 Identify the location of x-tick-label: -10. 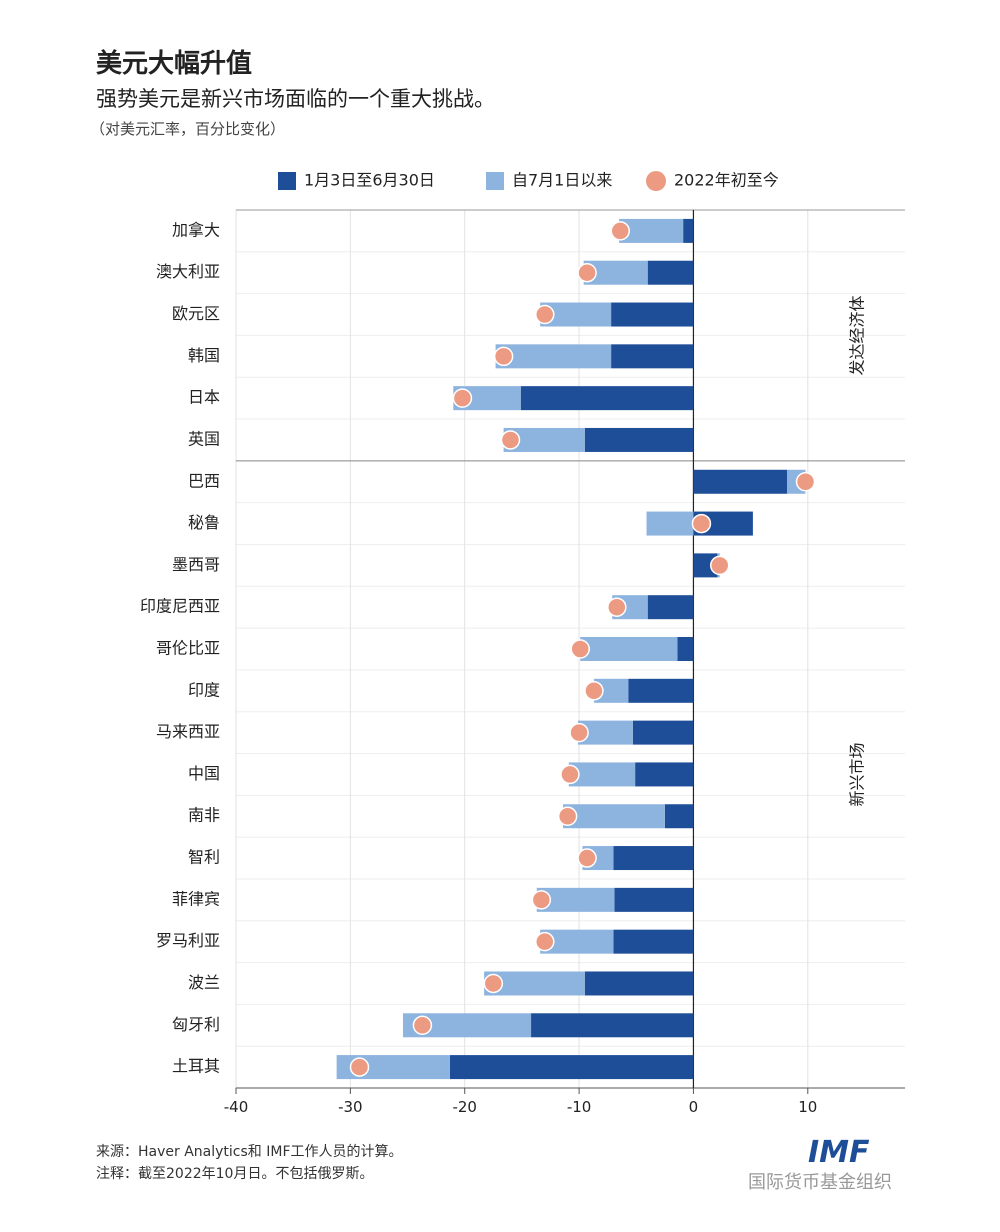
(579, 1107).